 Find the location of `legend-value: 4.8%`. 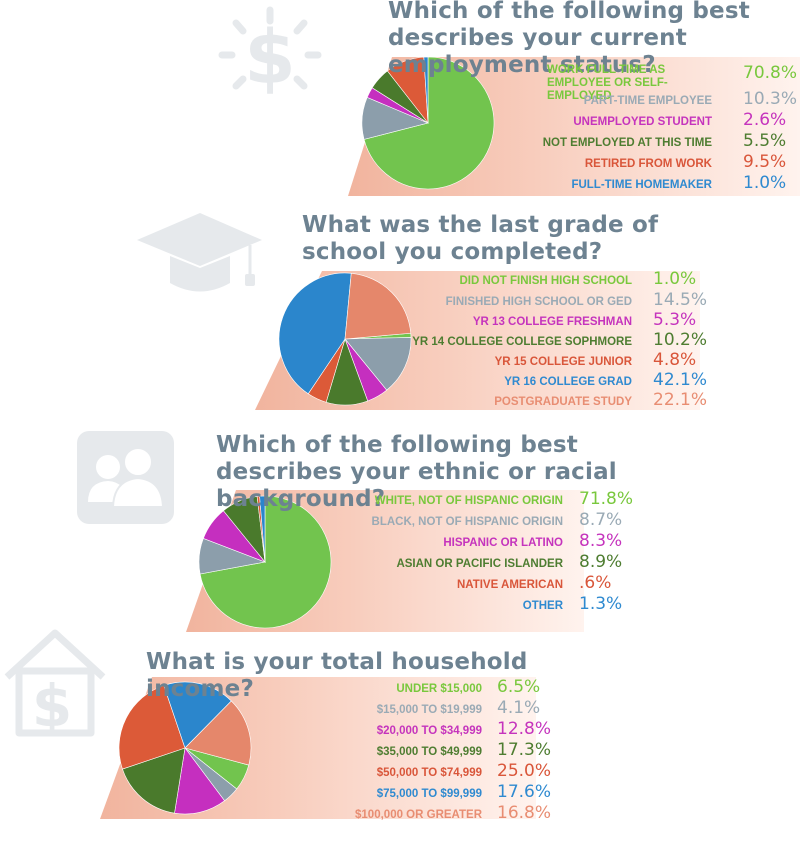

legend-value: 4.8% is located at coordinates (675, 360).